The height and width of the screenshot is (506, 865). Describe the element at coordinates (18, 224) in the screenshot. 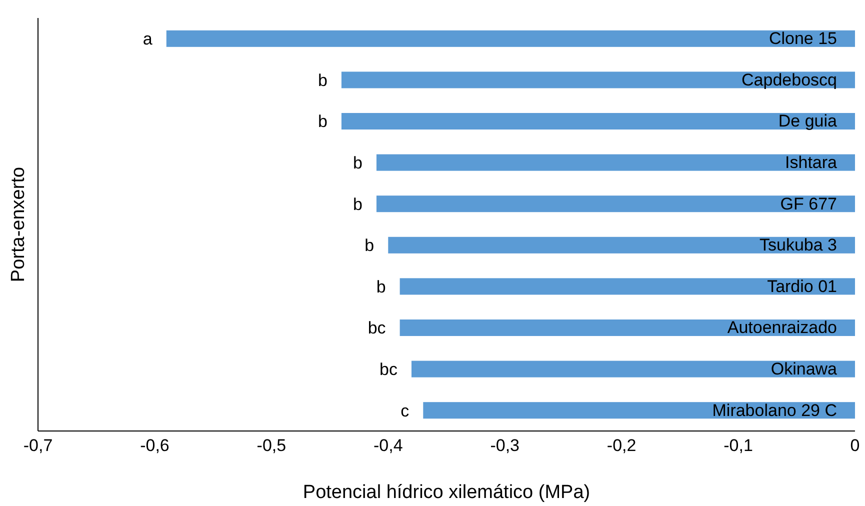

I see `y-axis-title: Porta-enxerto` at that location.